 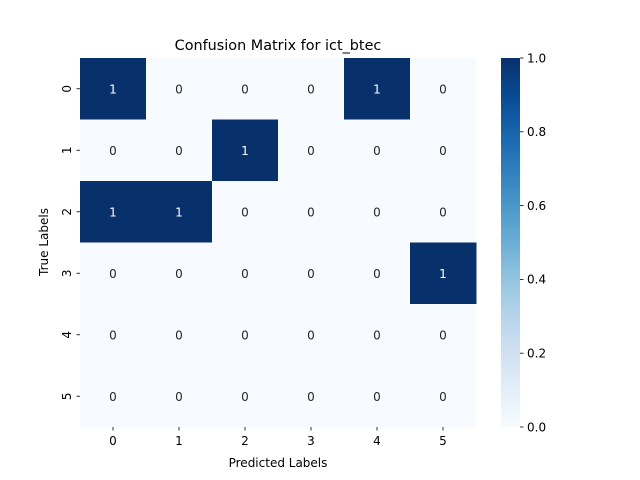 I want to click on colorbar: 0.0 0.2 0.4 0.6 0.8 1.0, so click(x=523, y=242).